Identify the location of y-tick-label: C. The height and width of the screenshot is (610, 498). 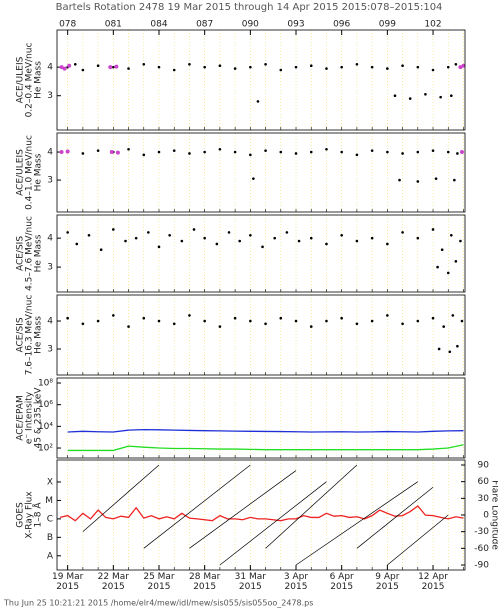
(50, 519).